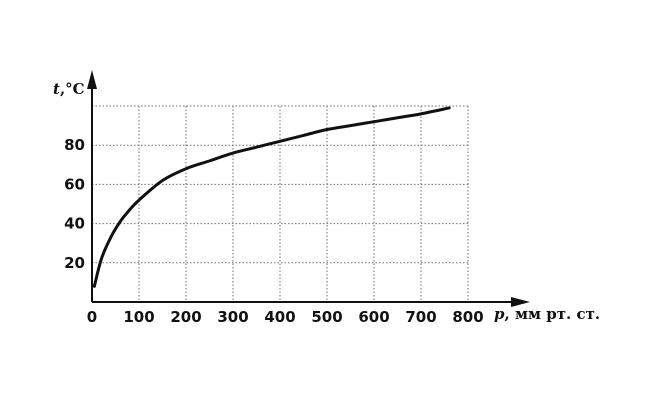  What do you see at coordinates (279, 317) in the screenshot?
I see `x-tick-label: 400` at bounding box center [279, 317].